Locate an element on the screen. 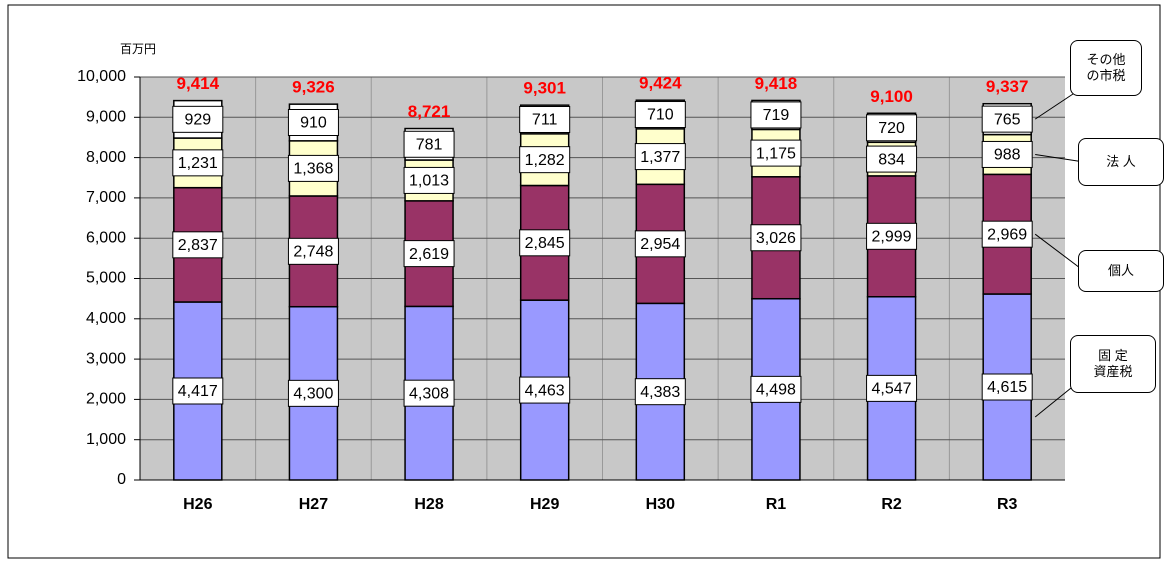 The height and width of the screenshot is (566, 1168). value-label: 4,547 is located at coordinates (892, 389).